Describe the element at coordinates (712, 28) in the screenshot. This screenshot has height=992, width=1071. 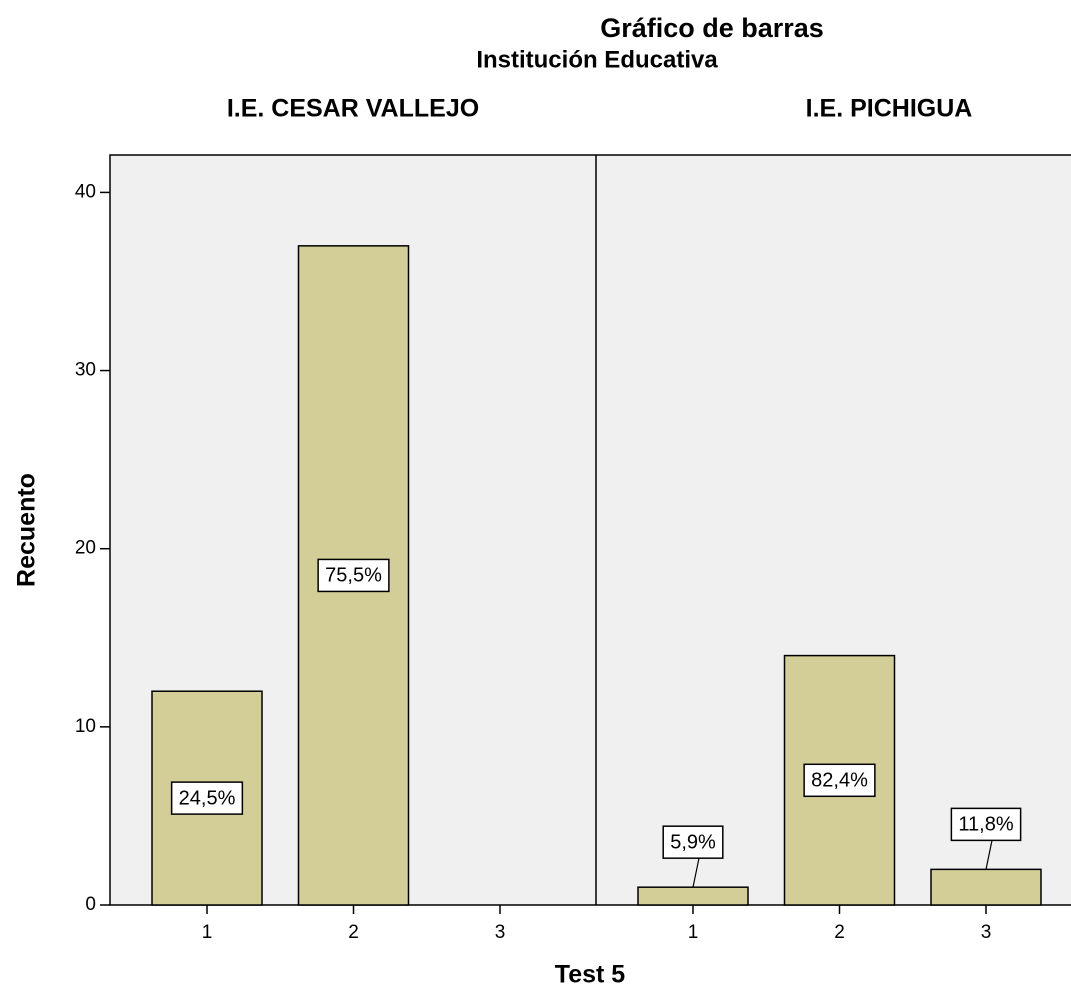
I see `chart-title: Gráfico de barras` at that location.